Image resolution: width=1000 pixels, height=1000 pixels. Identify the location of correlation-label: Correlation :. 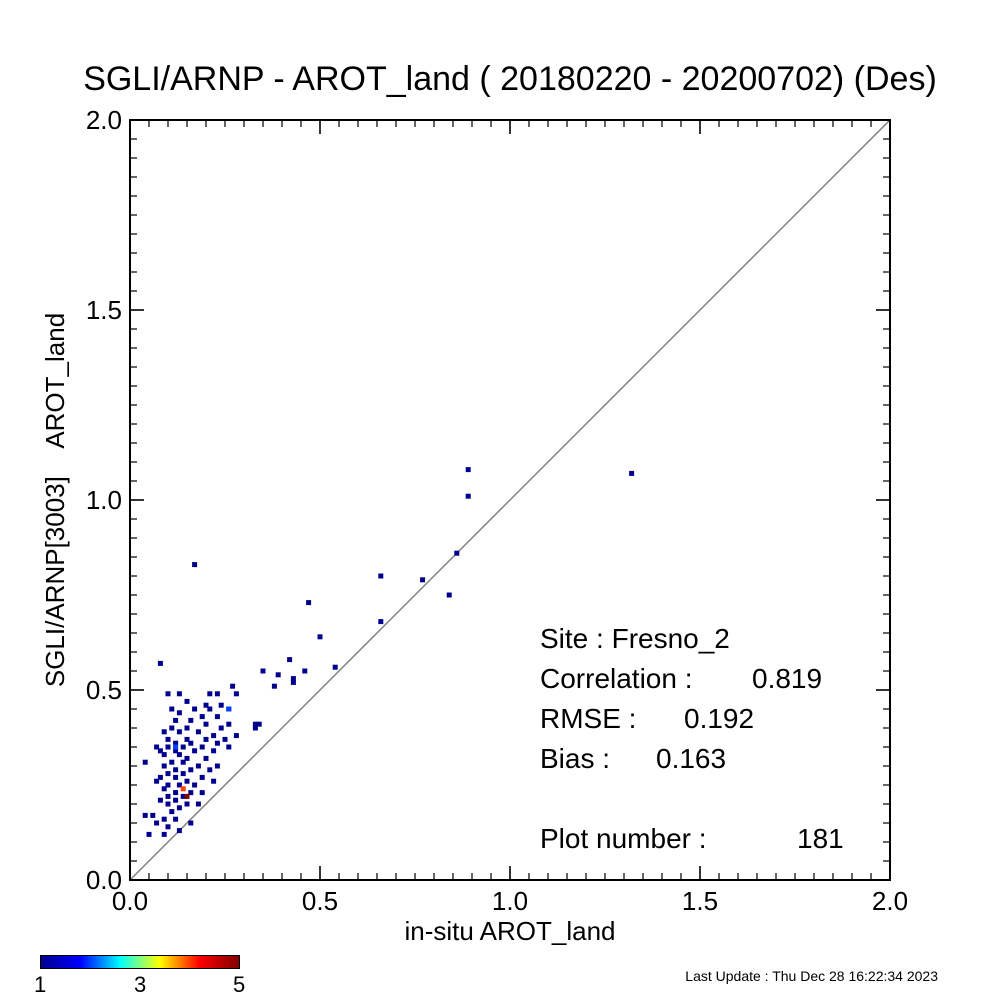
(616, 678).